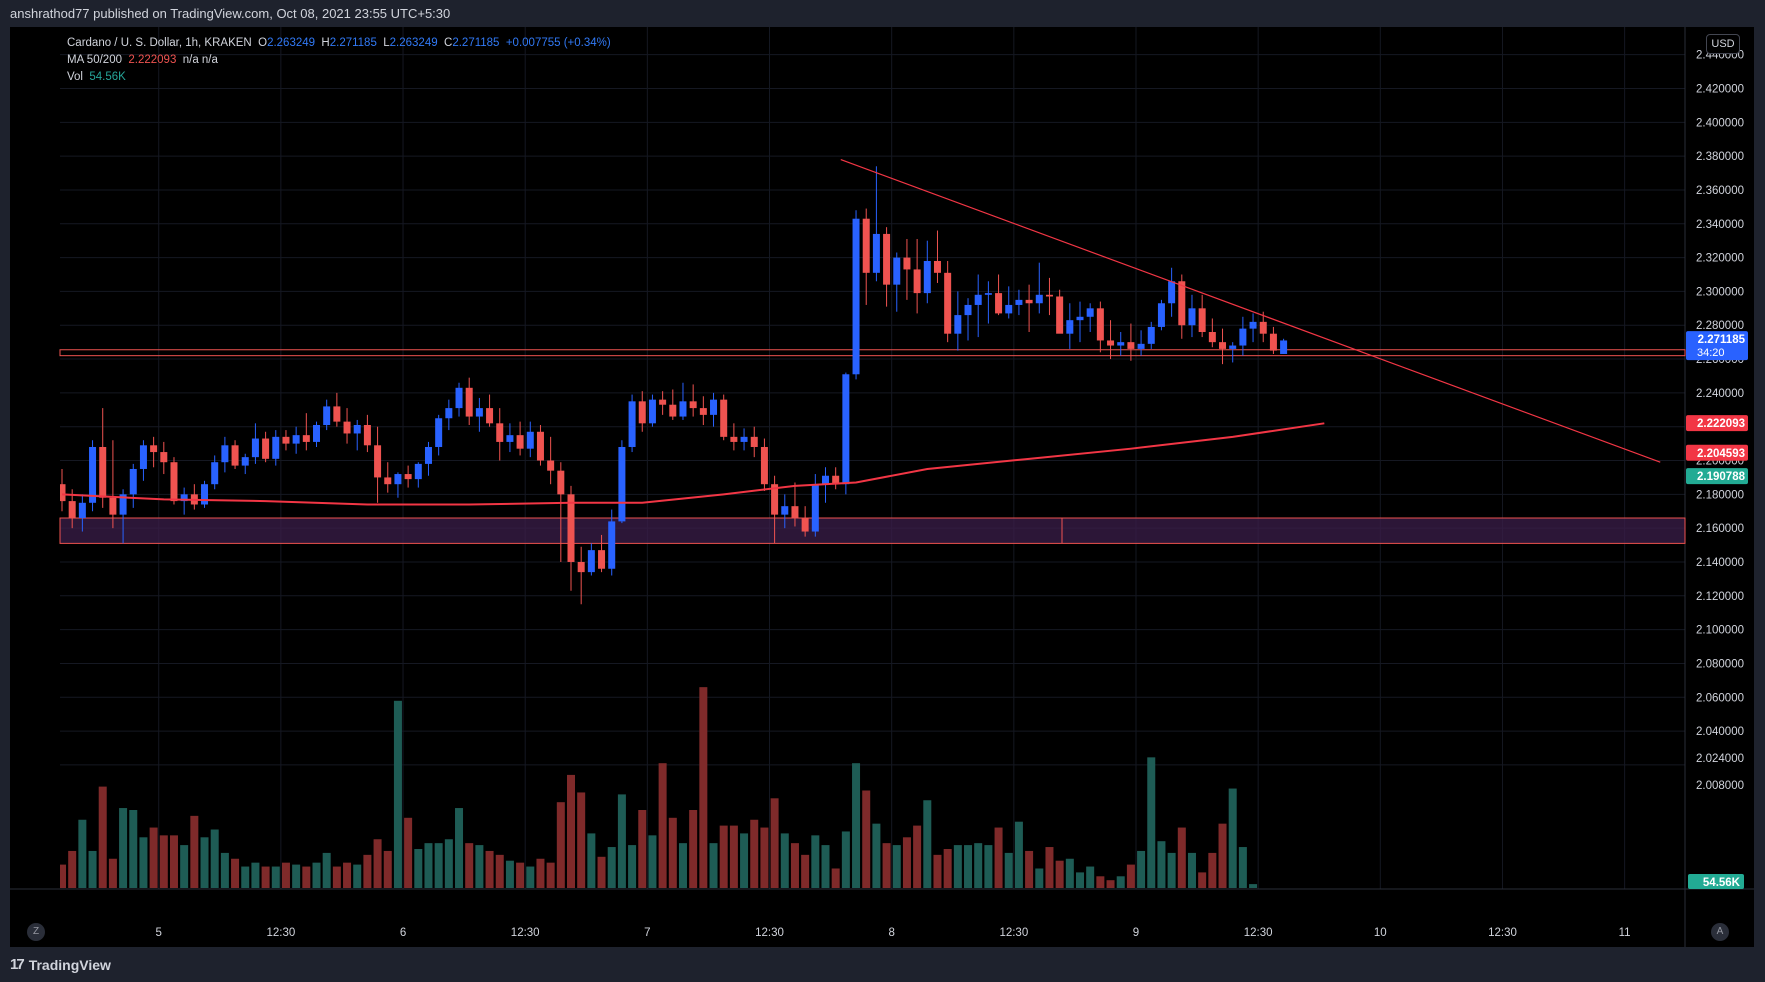 The height and width of the screenshot is (982, 1765). I want to click on open-label: O, so click(263, 43).